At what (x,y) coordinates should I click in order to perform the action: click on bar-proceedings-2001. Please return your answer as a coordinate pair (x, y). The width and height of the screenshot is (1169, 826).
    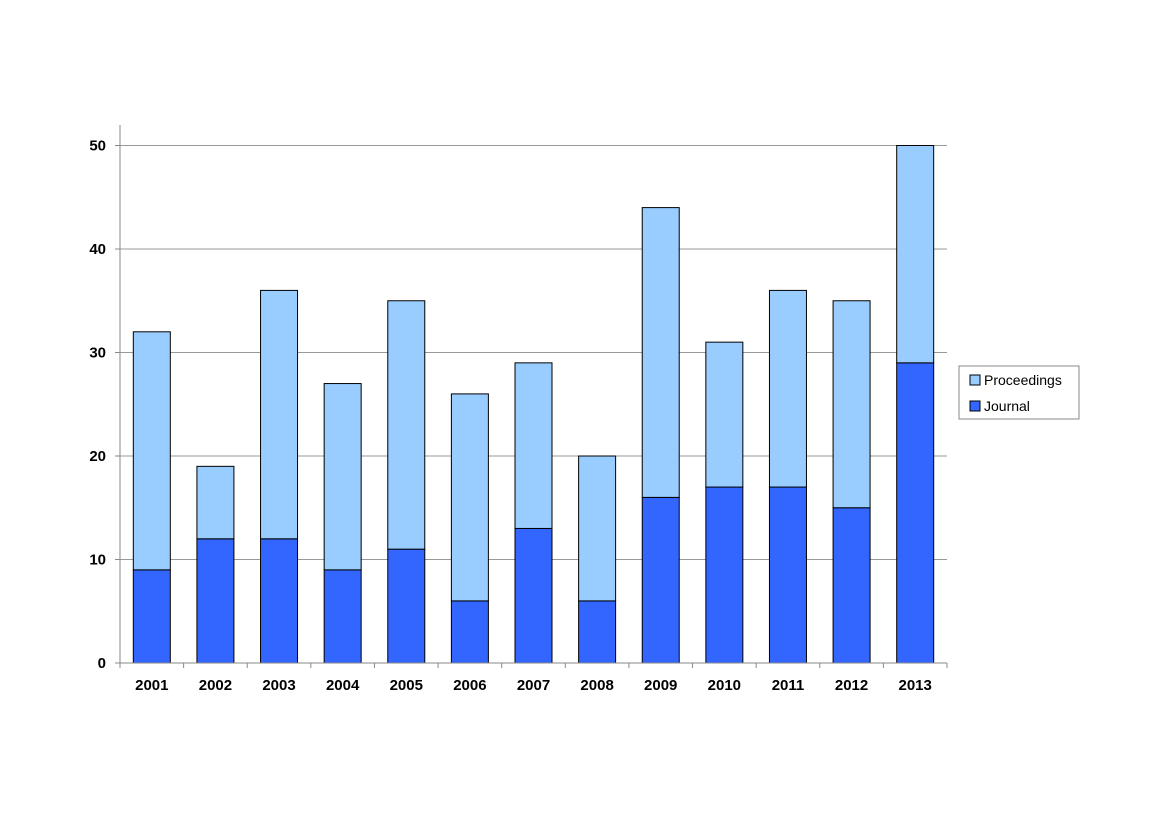
    Looking at the image, I should click on (151, 451).